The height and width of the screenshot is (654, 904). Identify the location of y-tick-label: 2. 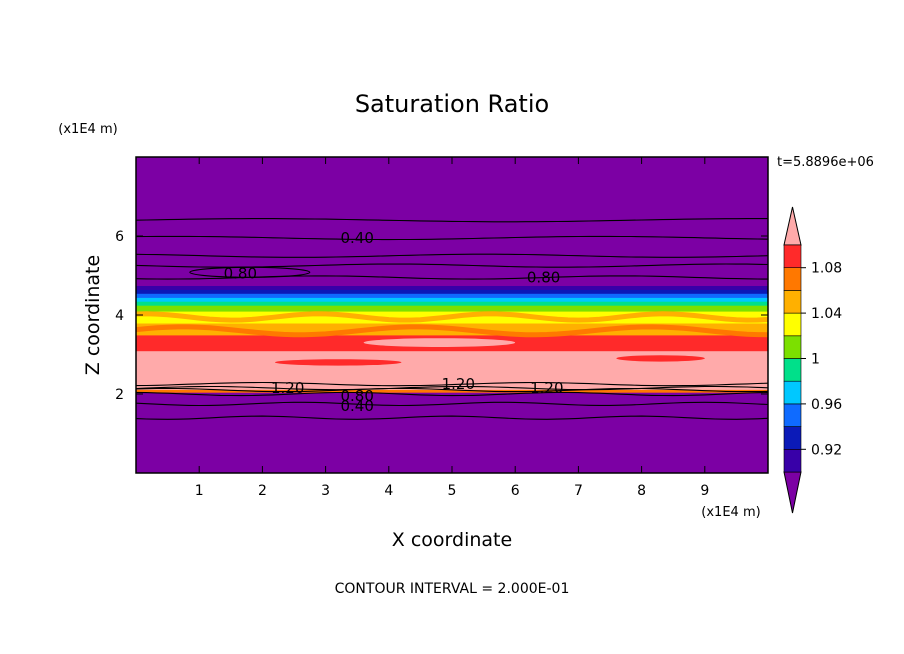
(119, 395).